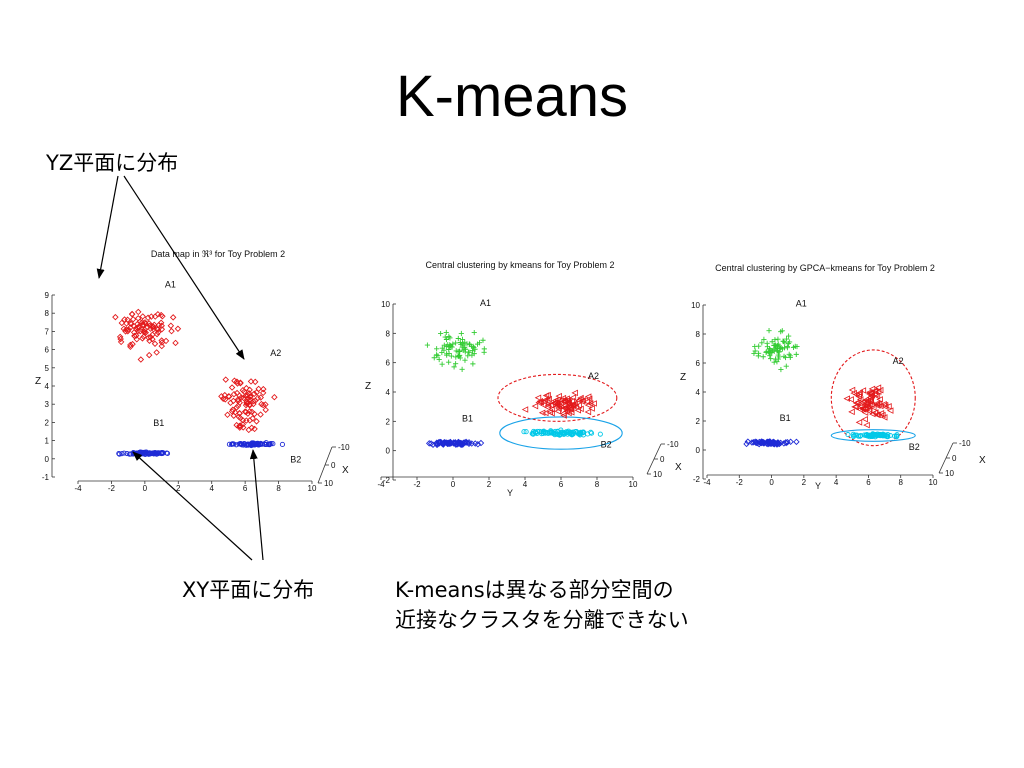  Describe the element at coordinates (657, 474) in the screenshot. I see `x-tick-label: 10` at that location.